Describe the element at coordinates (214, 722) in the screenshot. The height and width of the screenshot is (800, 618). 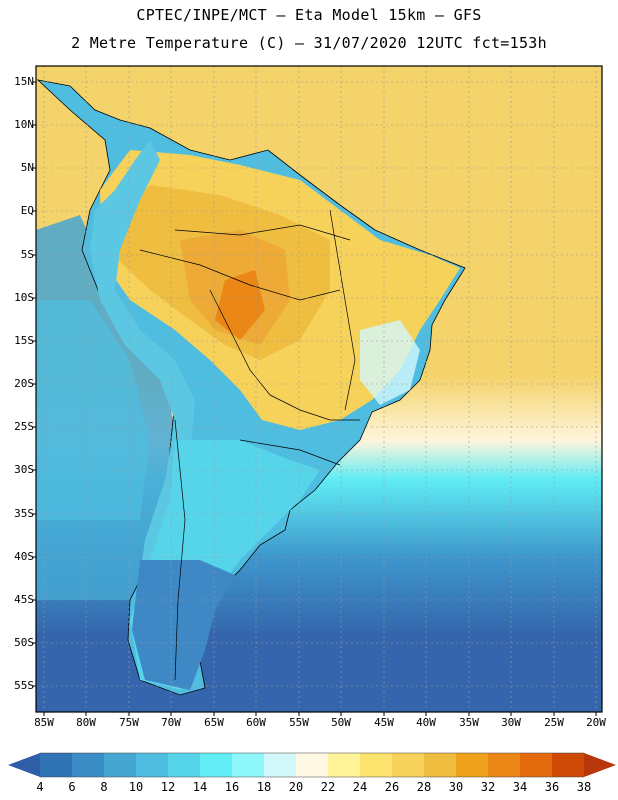
I see `lon-label-65w: 65W` at that location.